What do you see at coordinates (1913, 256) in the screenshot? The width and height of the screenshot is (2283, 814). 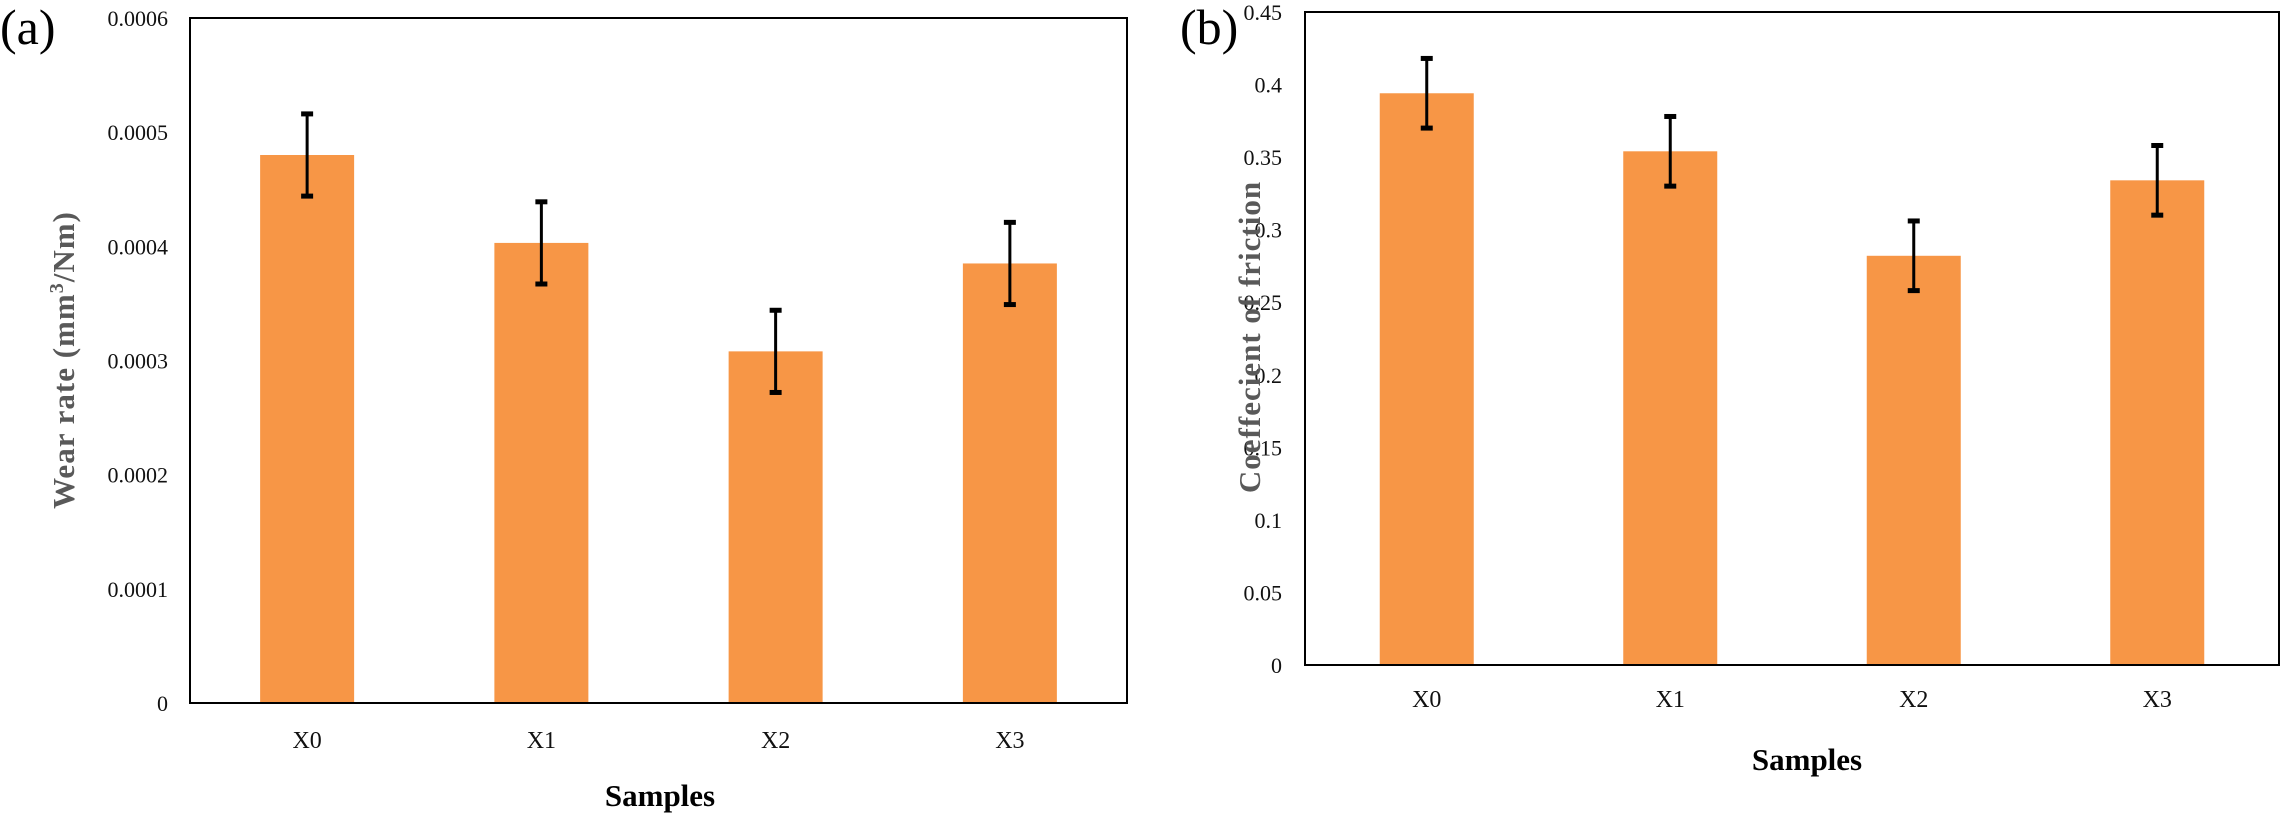 I see `chart-b-error-bar-x2` at bounding box center [1913, 256].